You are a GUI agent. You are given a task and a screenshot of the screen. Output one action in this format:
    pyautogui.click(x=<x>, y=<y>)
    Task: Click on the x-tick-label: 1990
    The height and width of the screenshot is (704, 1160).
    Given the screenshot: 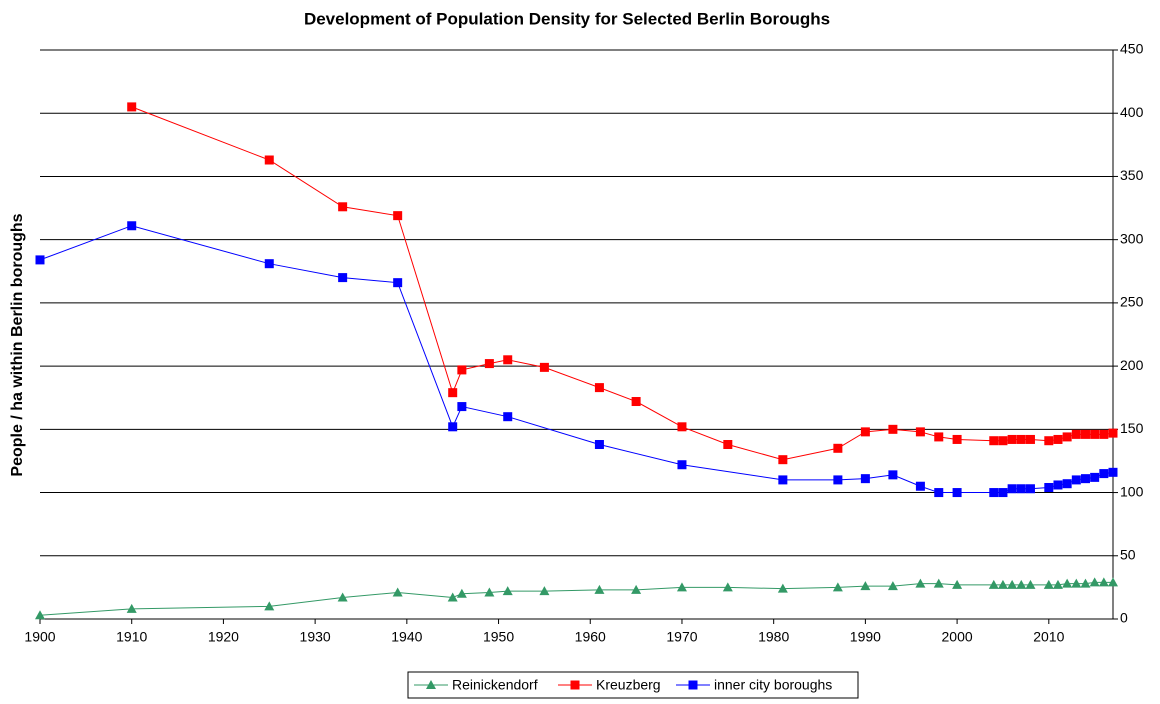 What is the action you would take?
    pyautogui.click(x=865, y=637)
    